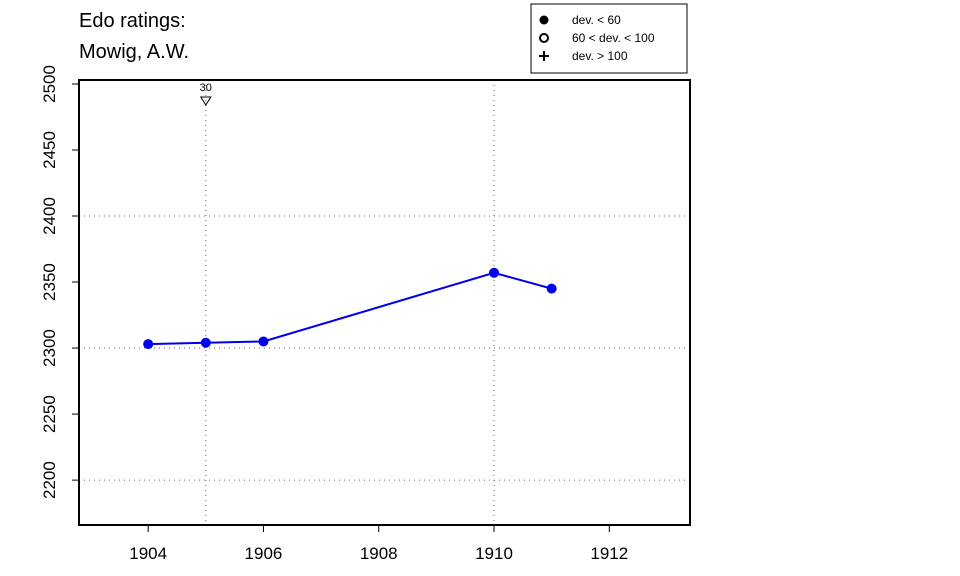 This screenshot has height=576, width=960. What do you see at coordinates (544, 20) in the screenshot?
I see `legend-symbol-filled-circle` at bounding box center [544, 20].